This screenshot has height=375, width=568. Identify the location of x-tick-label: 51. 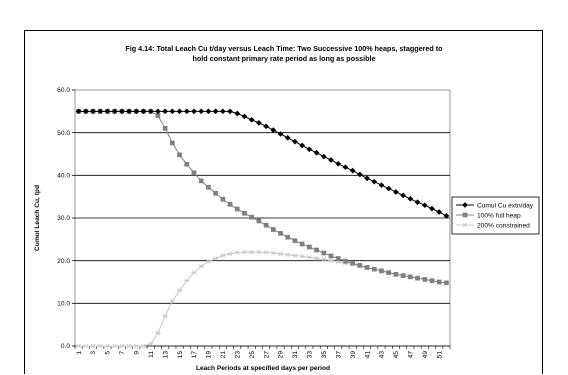
(439, 355).